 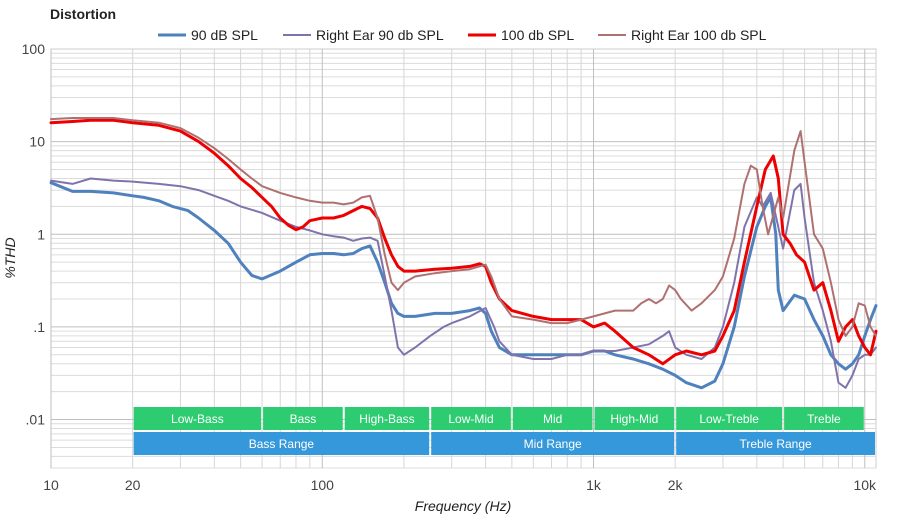 What do you see at coordinates (34, 234) in the screenshot?
I see `y-tick-labels: 100 10 1 .1 .01` at bounding box center [34, 234].